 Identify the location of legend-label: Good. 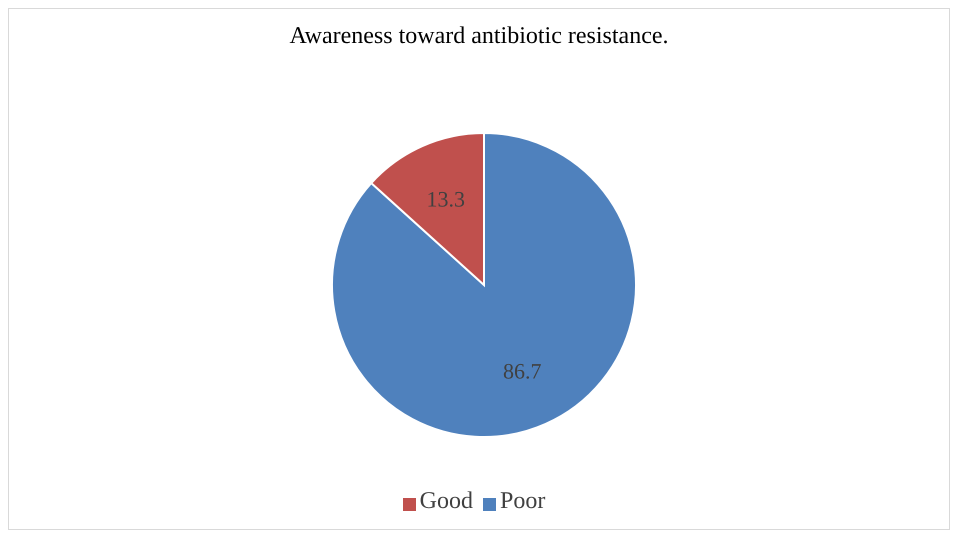
(446, 501).